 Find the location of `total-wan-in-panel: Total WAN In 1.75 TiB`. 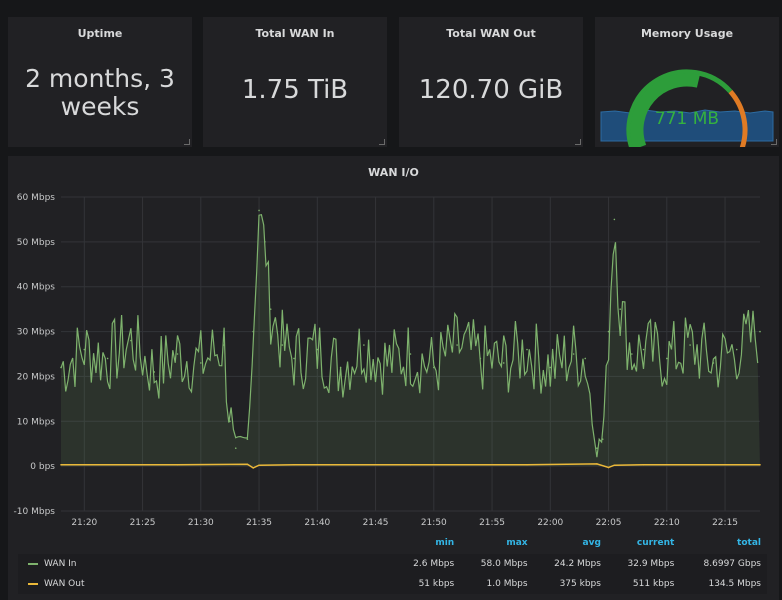

total-wan-in-panel: Total WAN In 1.75 TiB is located at coordinates (295, 82).